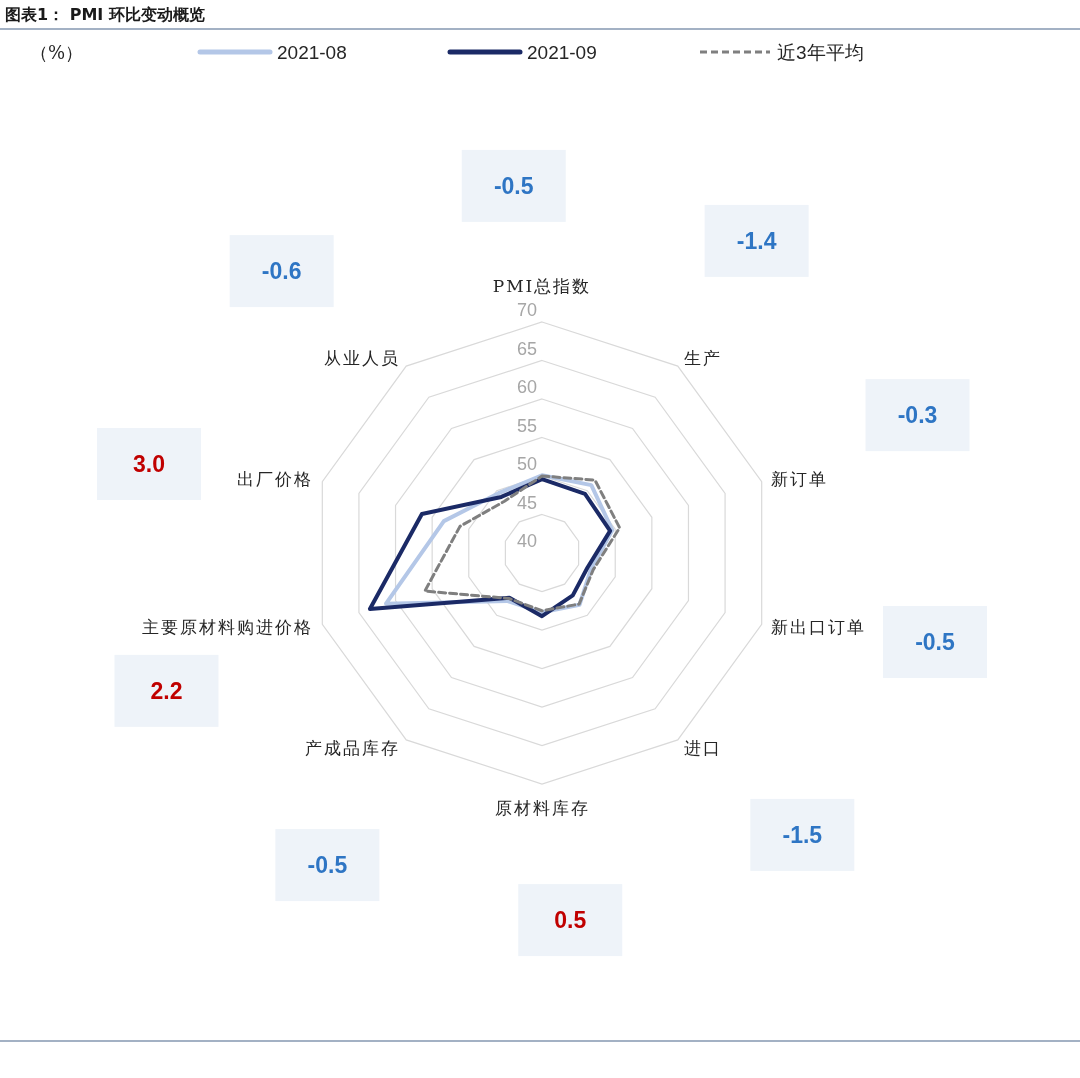 The width and height of the screenshot is (1080, 1078). What do you see at coordinates (312, 52) in the screenshot?
I see `legend-label: 2021-08` at bounding box center [312, 52].